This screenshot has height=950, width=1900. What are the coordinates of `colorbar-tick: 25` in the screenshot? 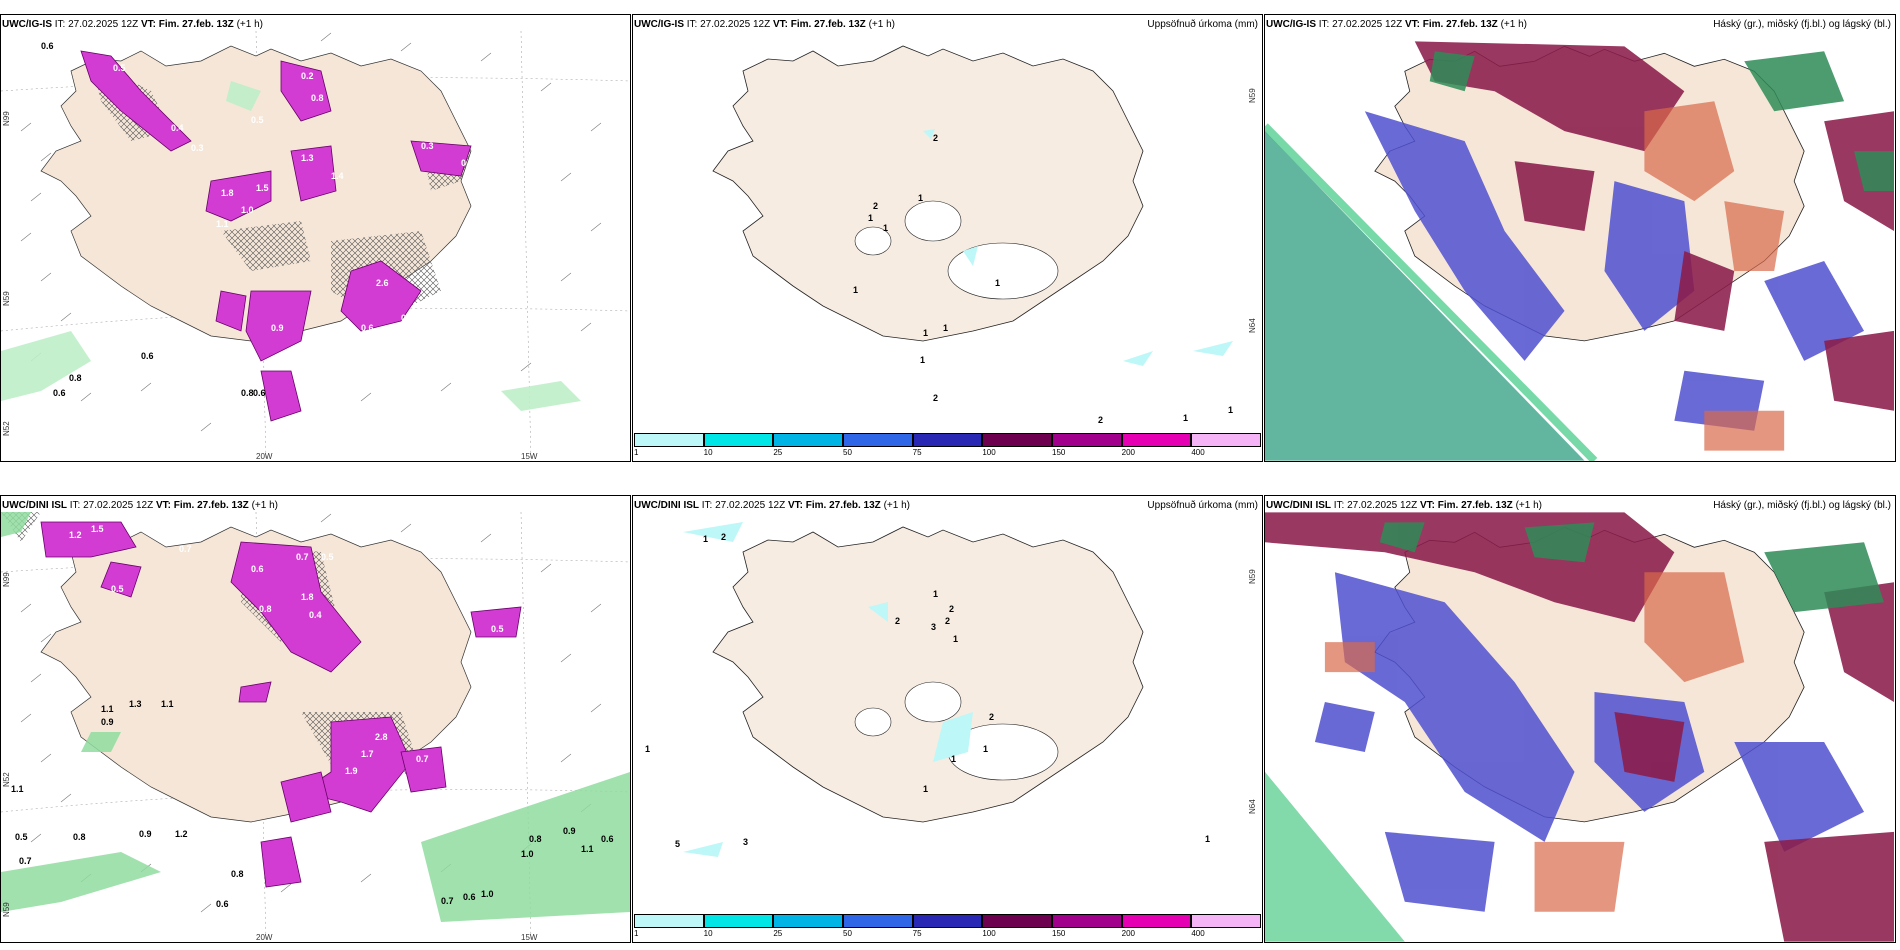 It's located at (778, 933).